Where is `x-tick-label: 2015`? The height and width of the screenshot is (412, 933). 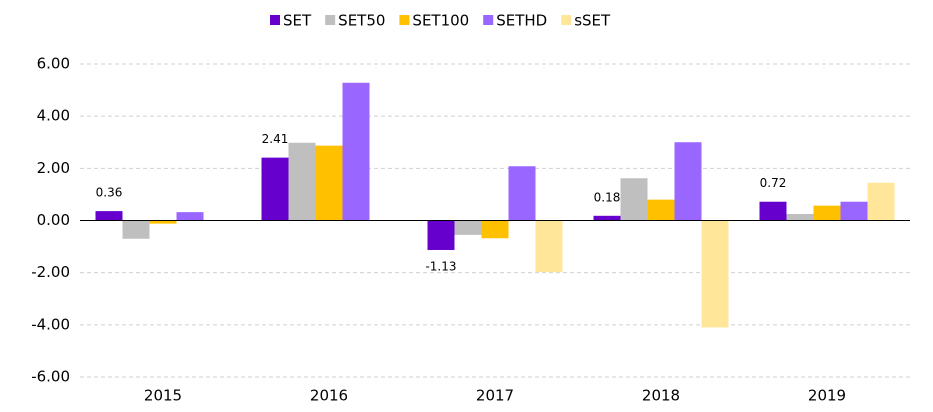
x-tick-label: 2015 is located at coordinates (163, 396).